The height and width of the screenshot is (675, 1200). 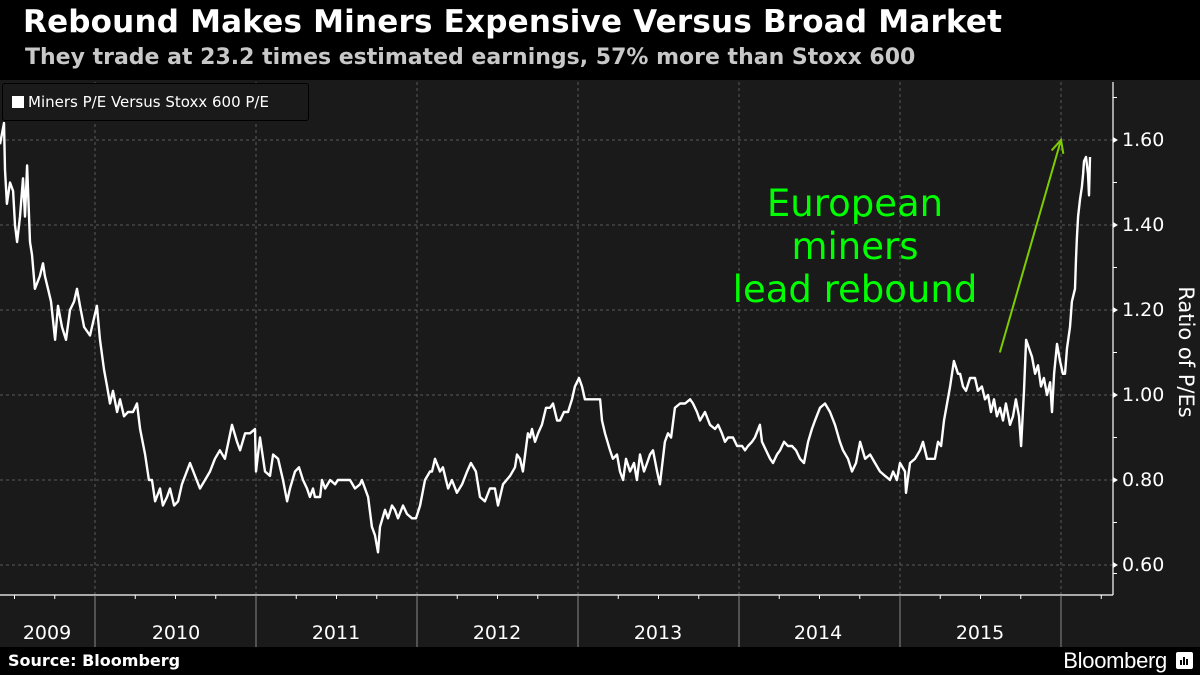 I want to click on legend: Miners P/E Versus Stoxx 600 P/E, so click(x=155, y=102).